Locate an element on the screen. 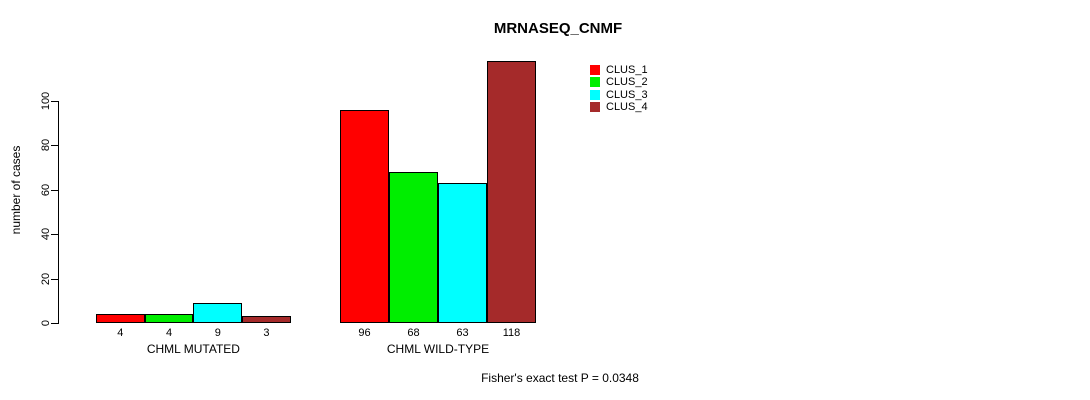 This screenshot has width=1090, height=400. y-axis-tick-label: 60 is located at coordinates (46, 189).